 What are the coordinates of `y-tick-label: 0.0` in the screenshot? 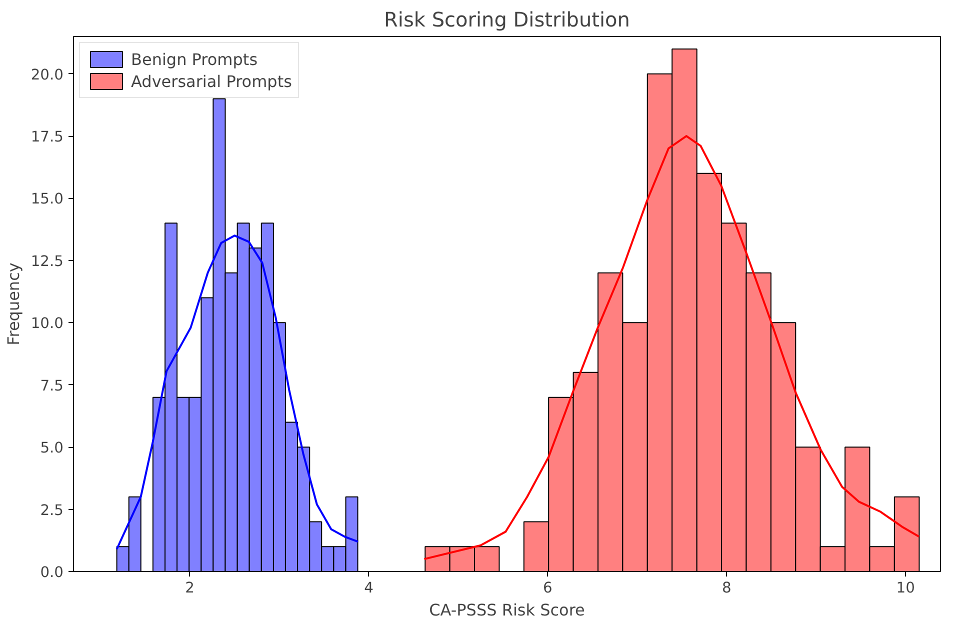 It's located at (52, 572).